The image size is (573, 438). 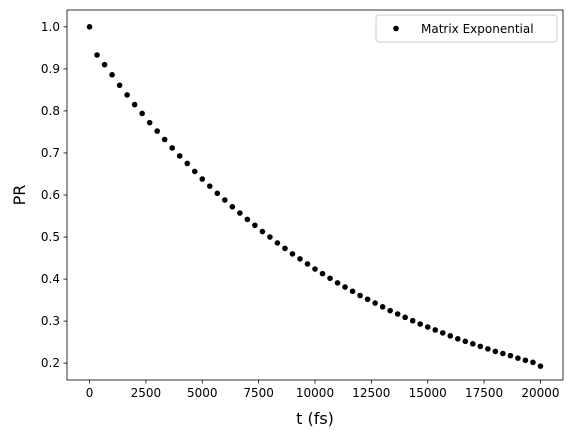 What do you see at coordinates (428, 393) in the screenshot?
I see `x-tick-label: 15000` at bounding box center [428, 393].